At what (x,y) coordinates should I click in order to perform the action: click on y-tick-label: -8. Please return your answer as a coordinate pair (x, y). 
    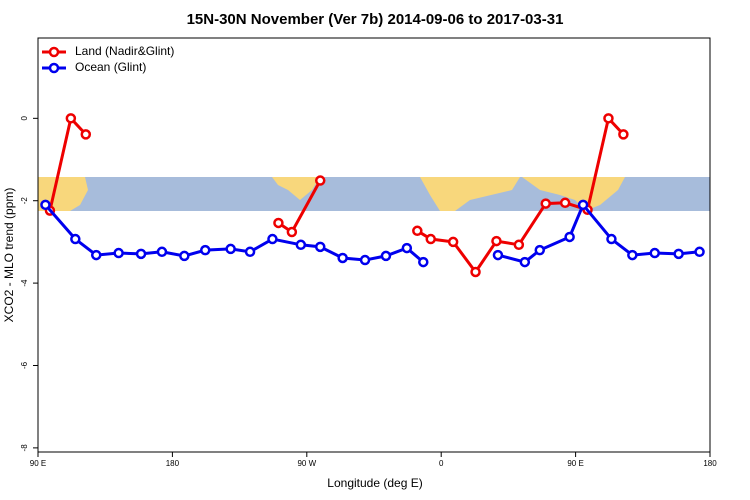
    Looking at the image, I should click on (24, 448).